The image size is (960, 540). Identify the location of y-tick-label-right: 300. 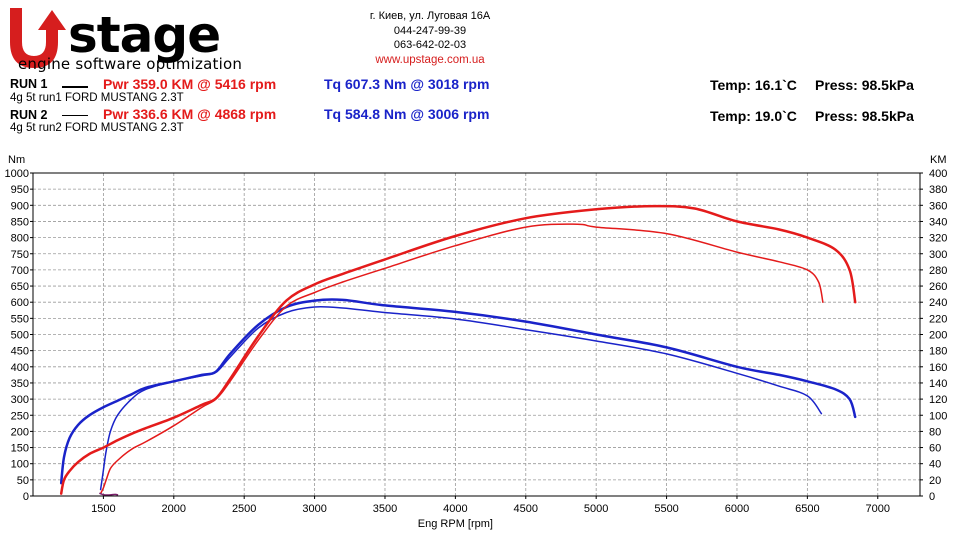
(938, 255).